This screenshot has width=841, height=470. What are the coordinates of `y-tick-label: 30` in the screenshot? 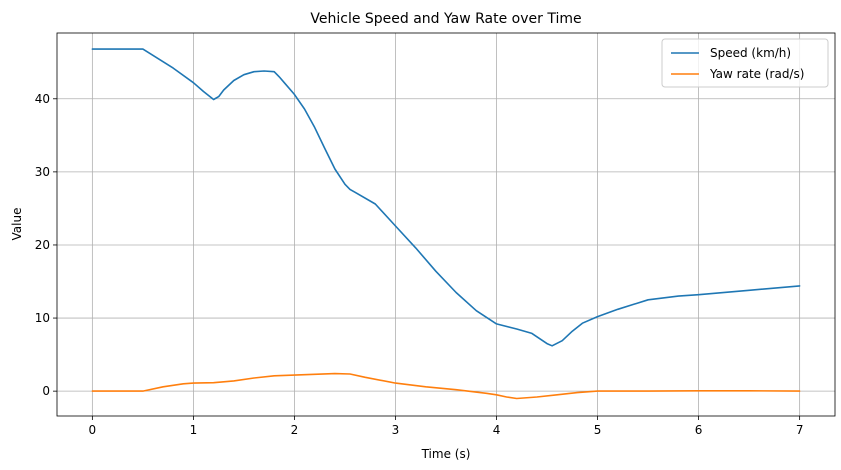 It's located at (42, 172).